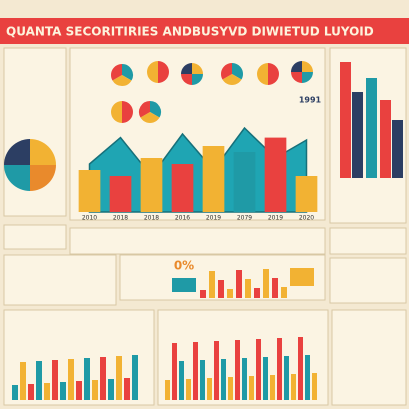 This screenshot has width=409, height=409. I want to click on title-banner, so click(204, 31).